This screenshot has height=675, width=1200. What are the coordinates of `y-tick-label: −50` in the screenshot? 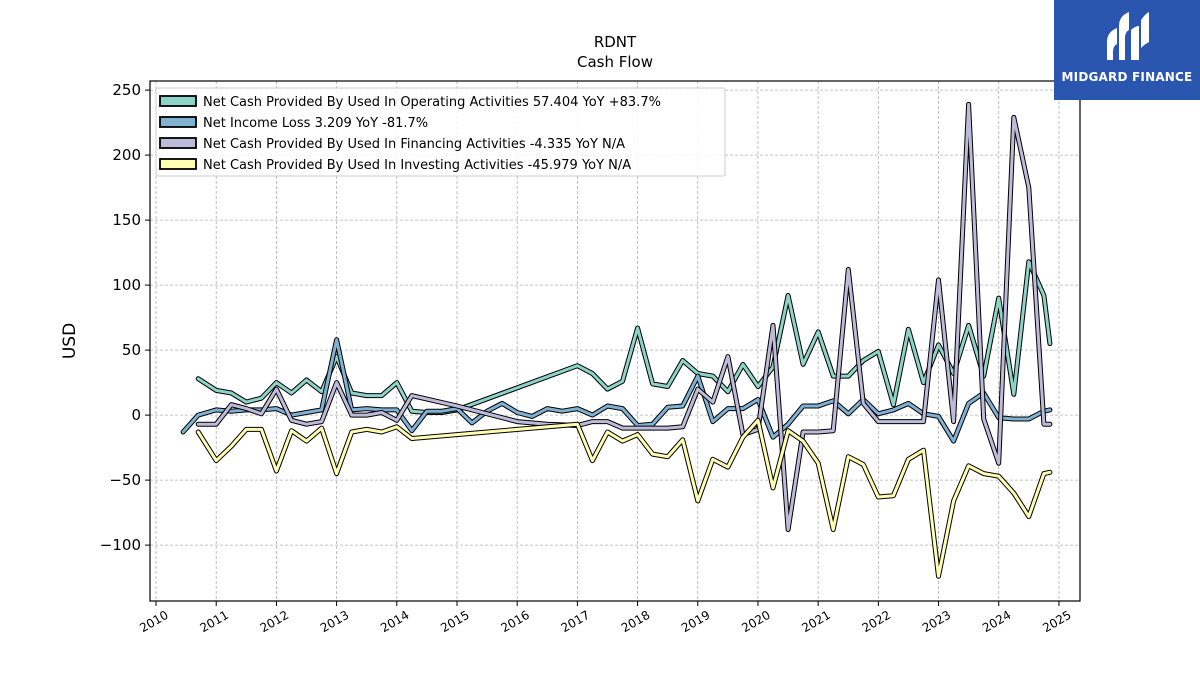 It's located at (125, 480).